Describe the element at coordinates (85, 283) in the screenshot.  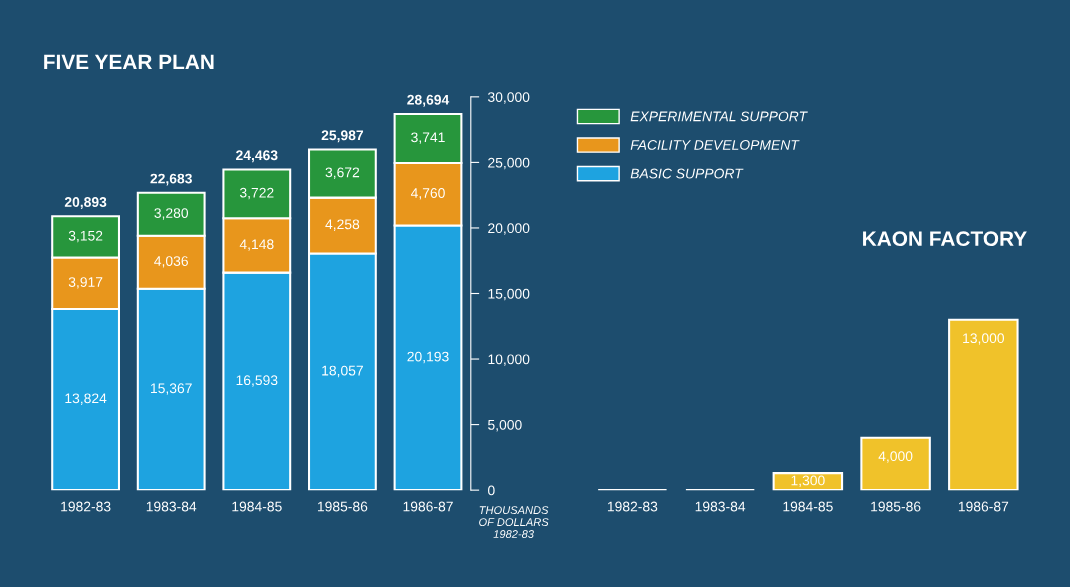
I see `text: 3,917` at that location.